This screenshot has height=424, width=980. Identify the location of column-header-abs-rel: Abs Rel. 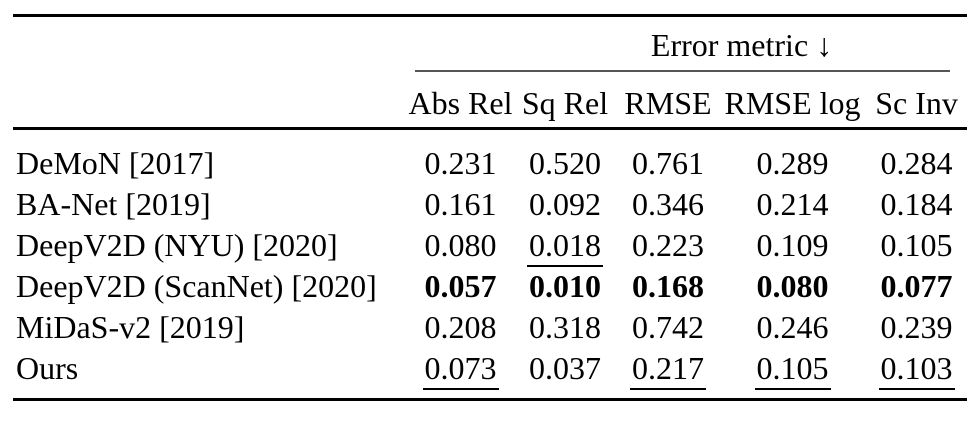
(460, 101).